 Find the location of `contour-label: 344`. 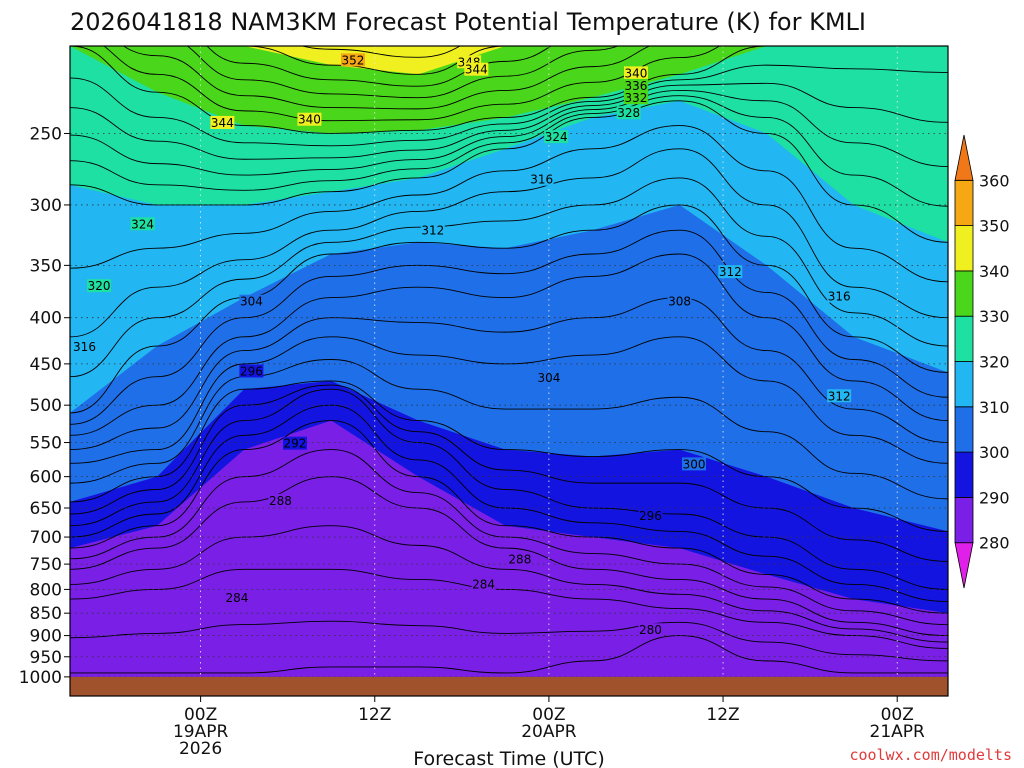

contour-label: 344 is located at coordinates (476, 69).